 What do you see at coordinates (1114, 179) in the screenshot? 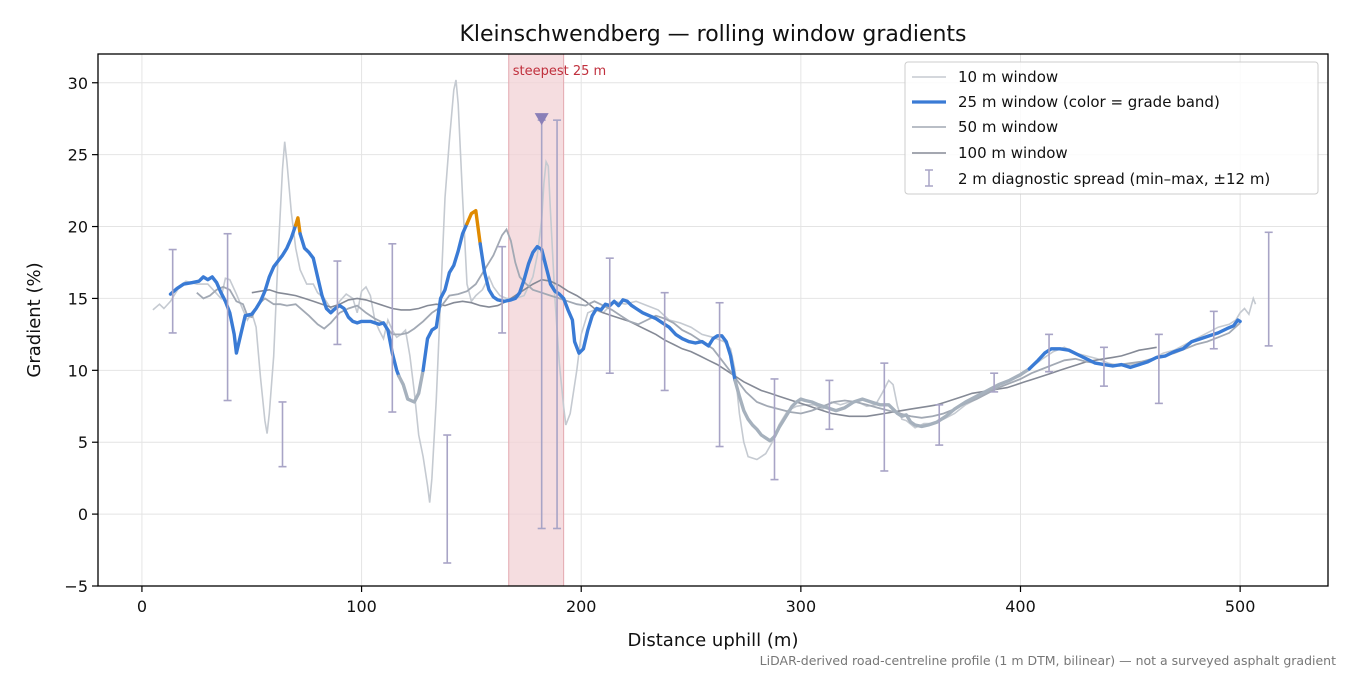
I see `legend-label-errorbar: 2 m diagnostic spread (min–max, ±12 m)` at bounding box center [1114, 179].